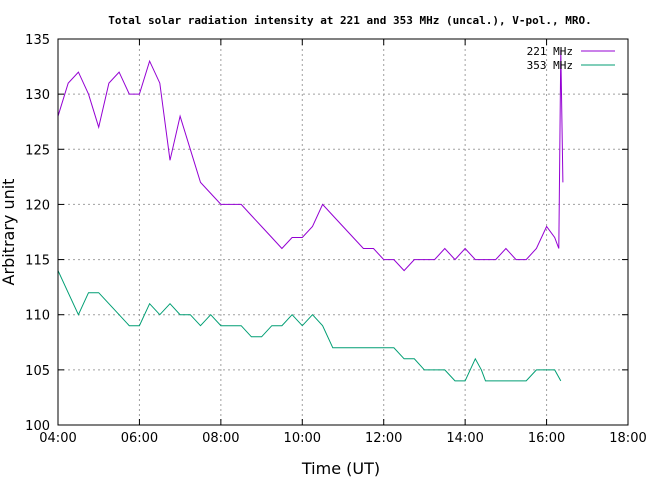  I want to click on y-tick-label: 110, so click(37, 316).